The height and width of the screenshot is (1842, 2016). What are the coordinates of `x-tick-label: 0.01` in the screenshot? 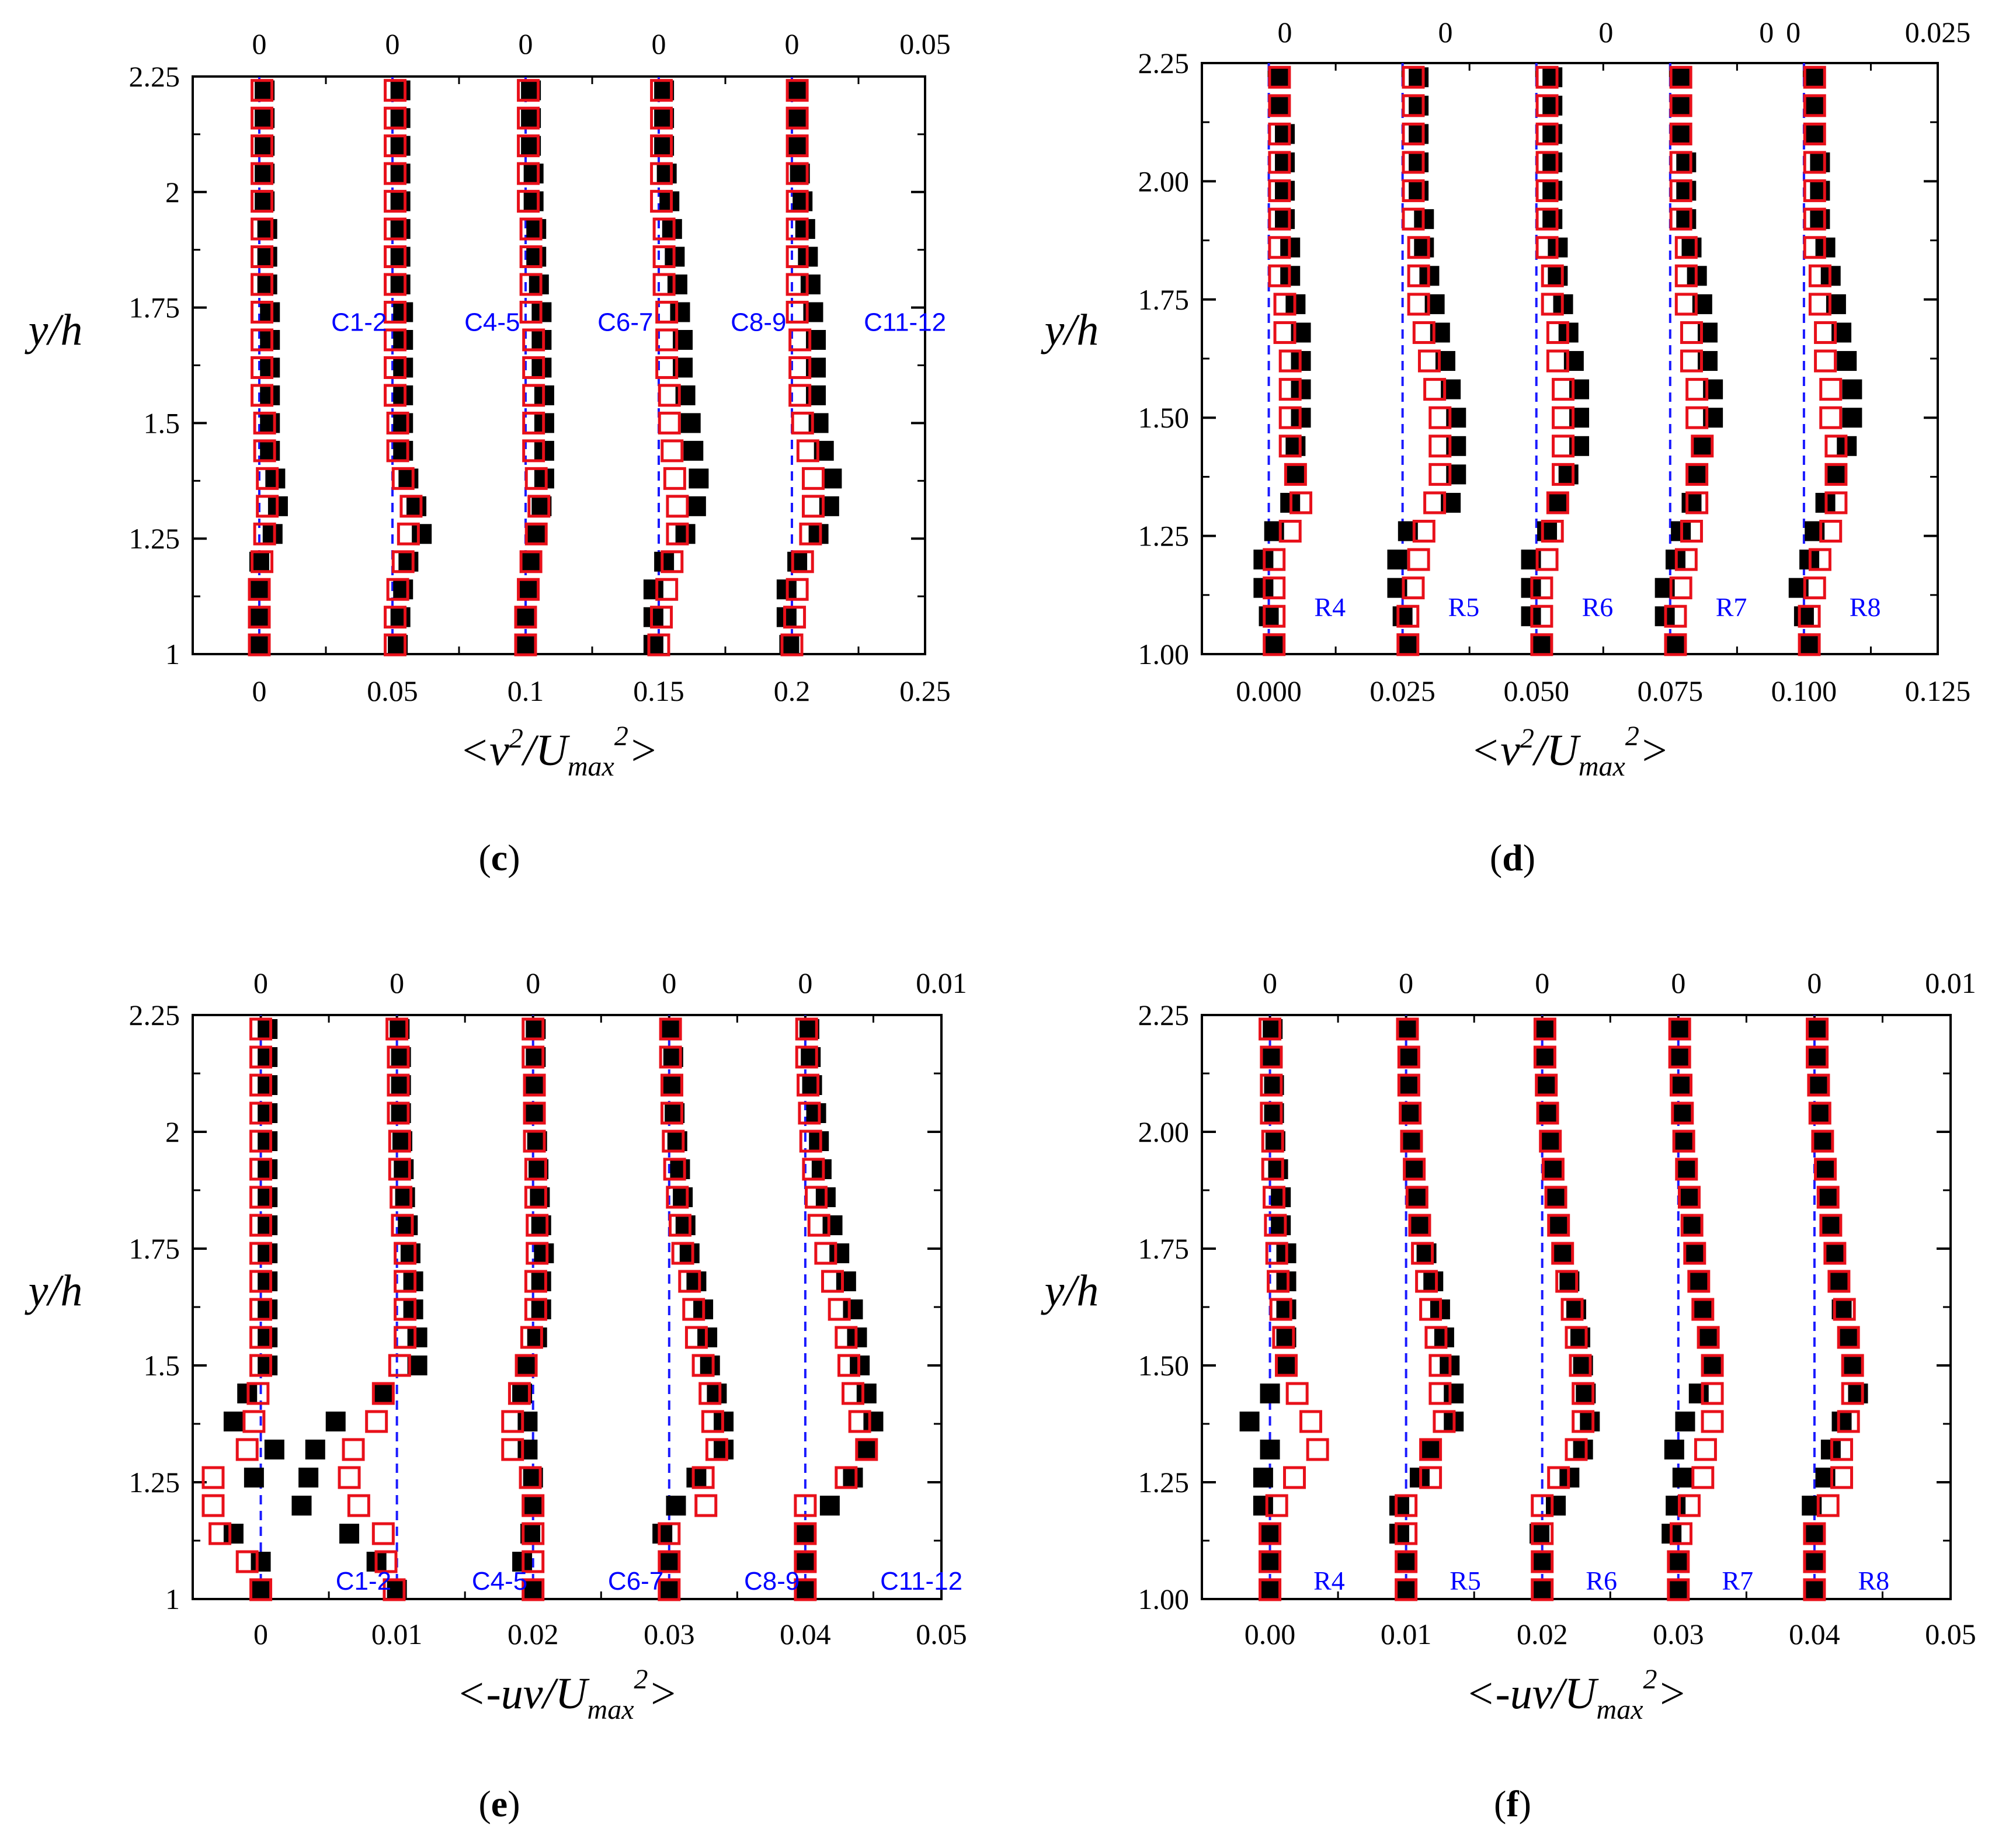 It's located at (397, 1634).